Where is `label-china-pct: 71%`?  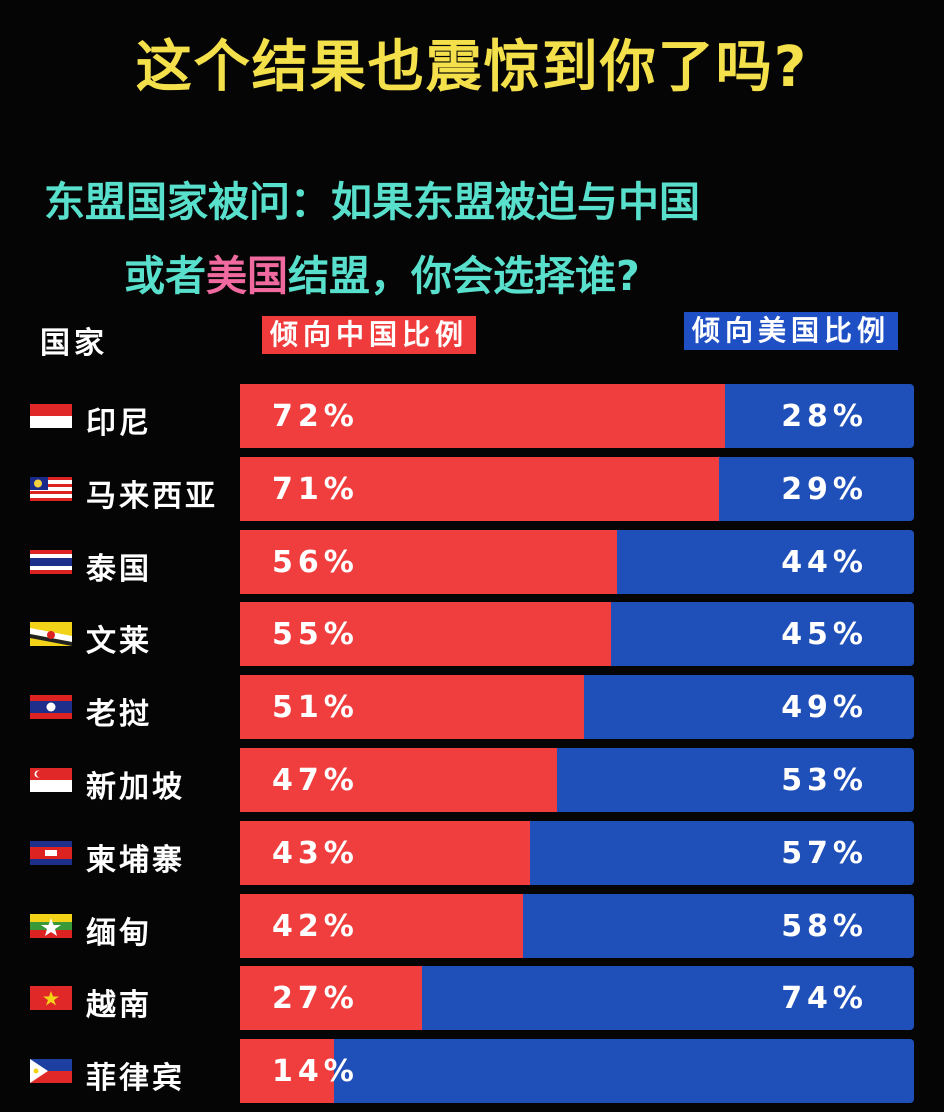 label-china-pct: 71% is located at coordinates (315, 489).